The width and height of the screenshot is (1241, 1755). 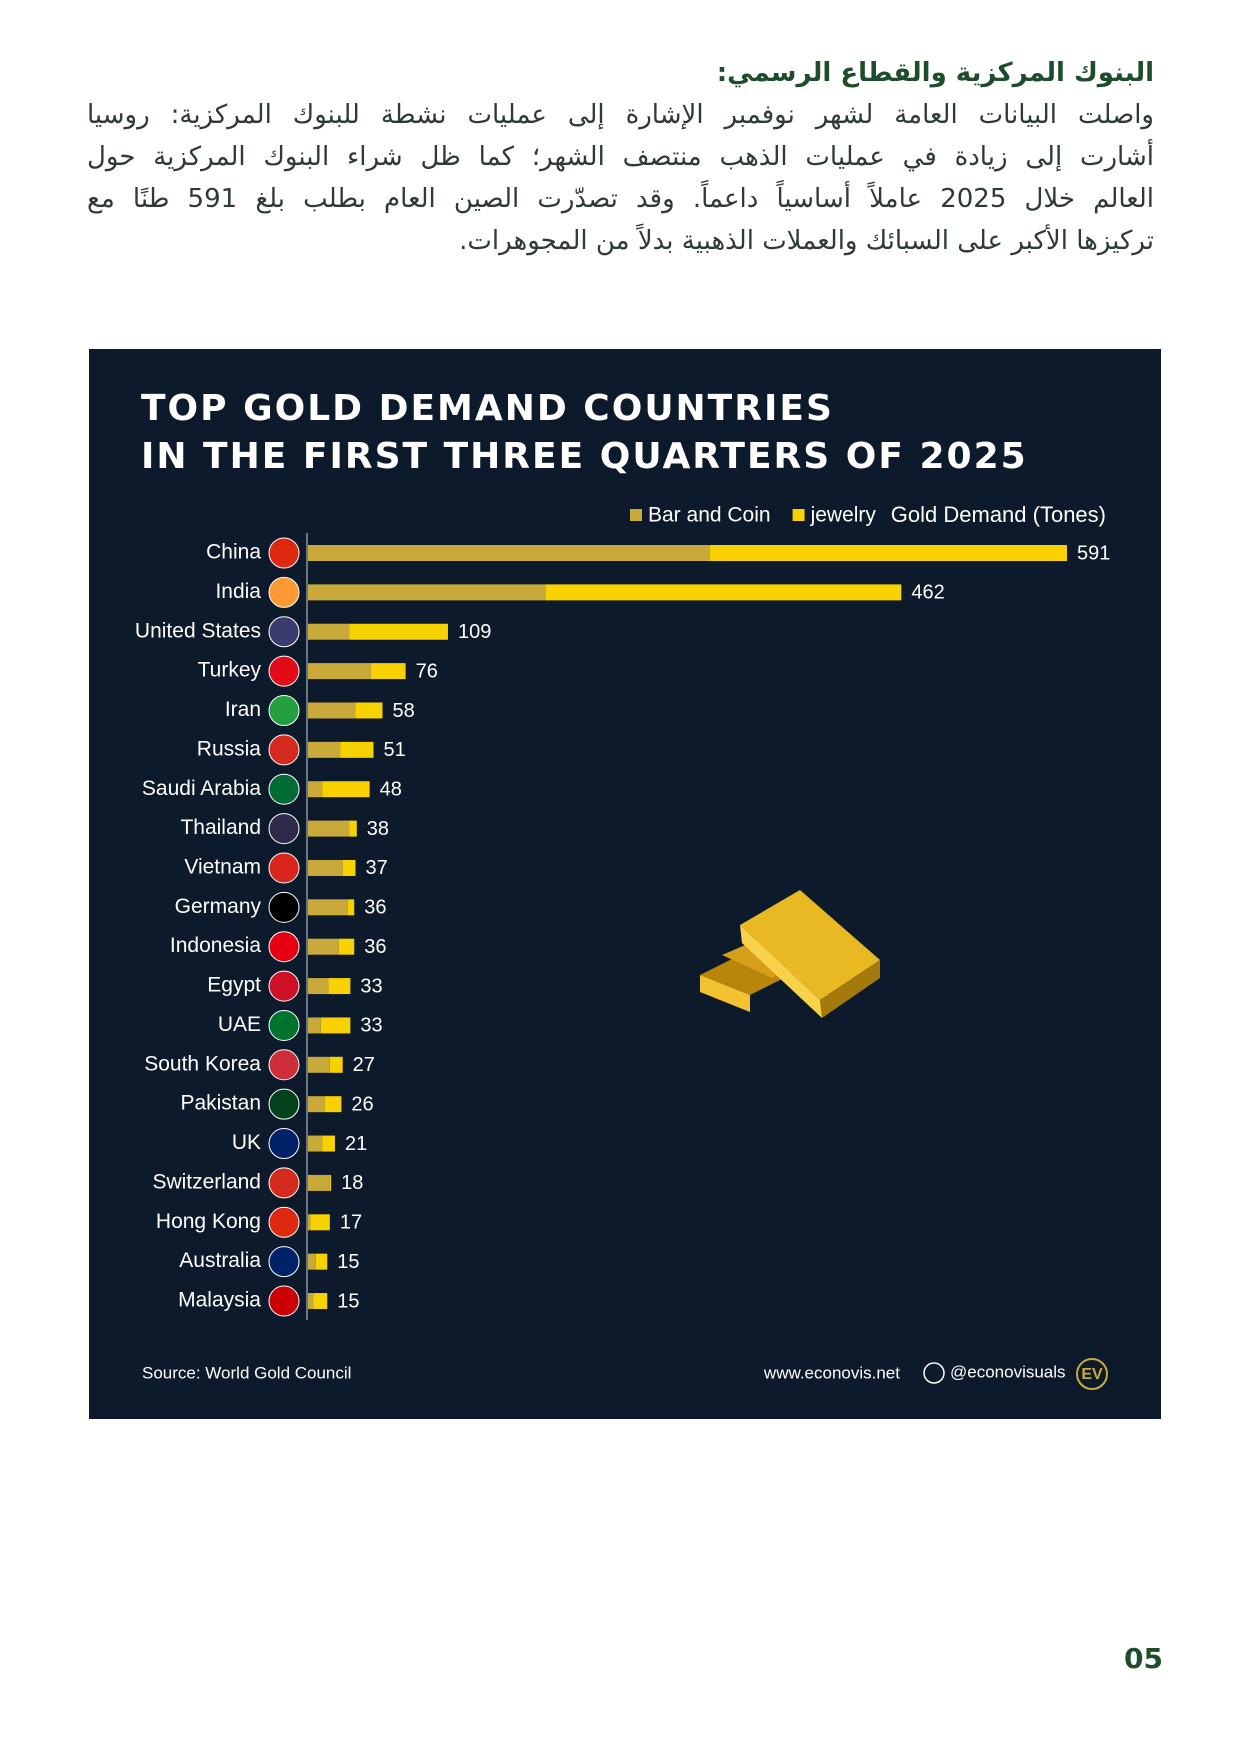 I want to click on category-label: UAE, so click(x=239, y=1024).